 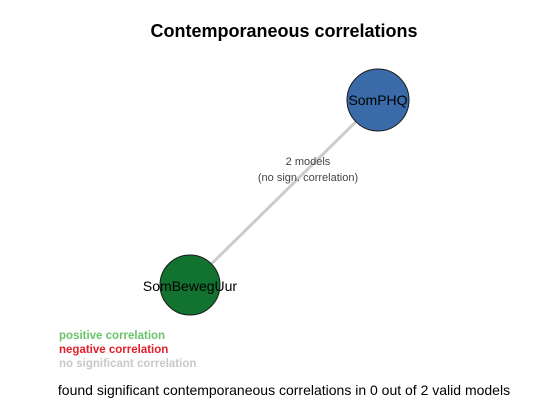 I want to click on node-somphq, so click(x=378, y=100).